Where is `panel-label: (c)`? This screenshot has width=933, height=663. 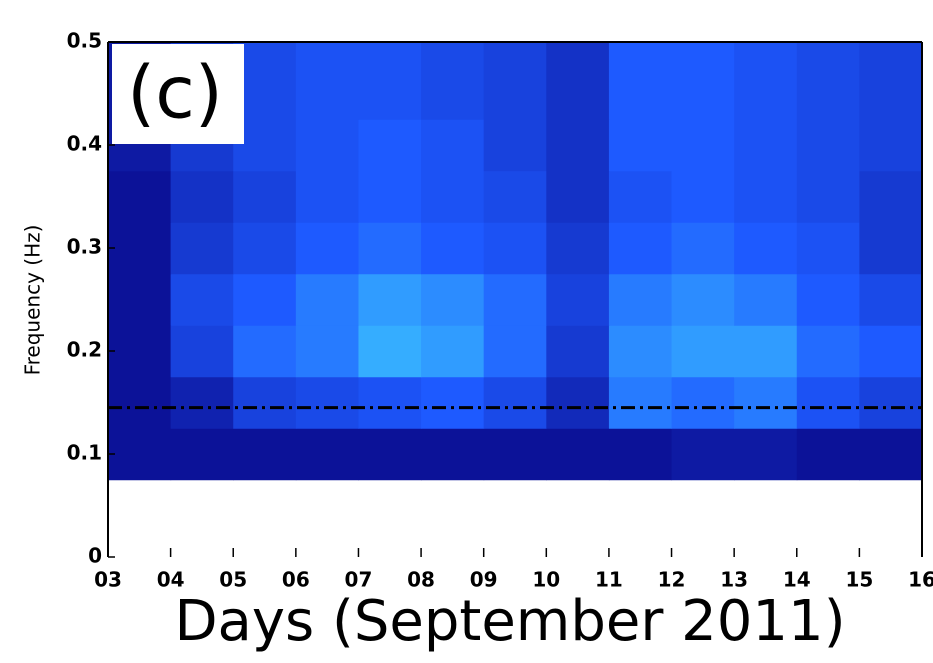 panel-label: (c) is located at coordinates (175, 93).